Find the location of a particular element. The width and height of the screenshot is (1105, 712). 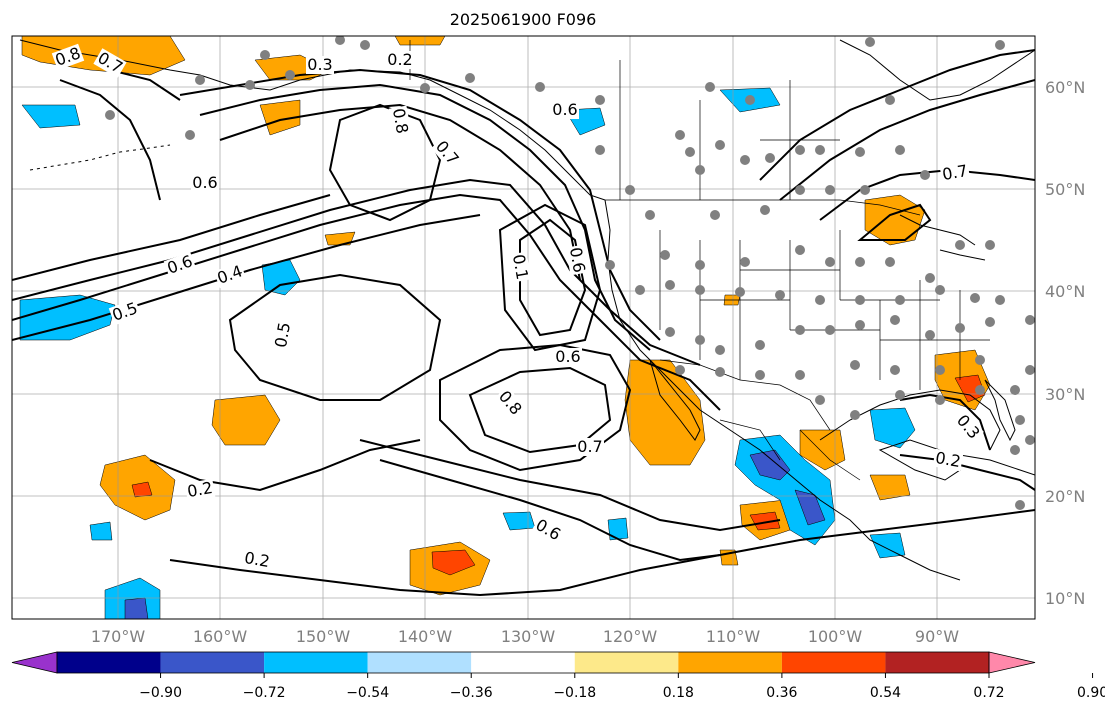

baja is located at coordinates (675, 400).